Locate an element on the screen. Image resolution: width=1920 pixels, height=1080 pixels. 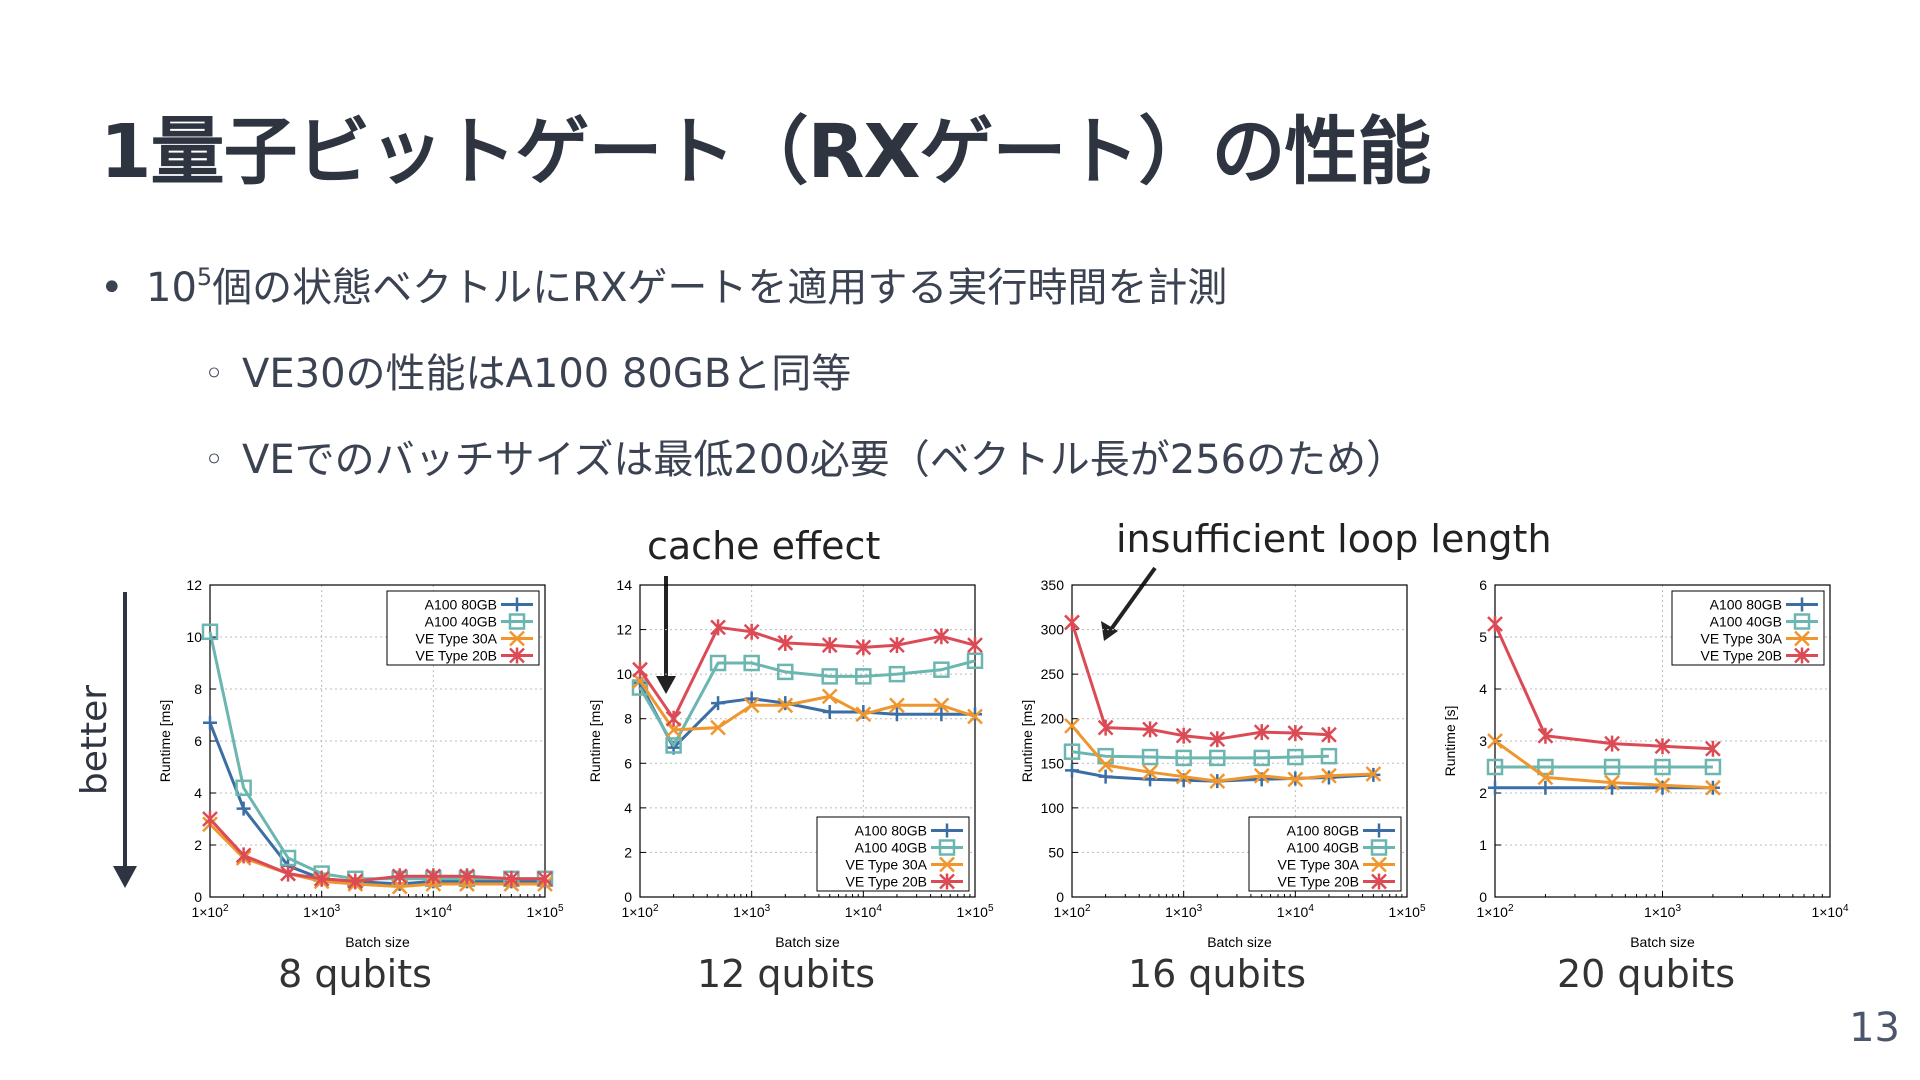
y-tick-label: 350 is located at coordinates (1053, 585).